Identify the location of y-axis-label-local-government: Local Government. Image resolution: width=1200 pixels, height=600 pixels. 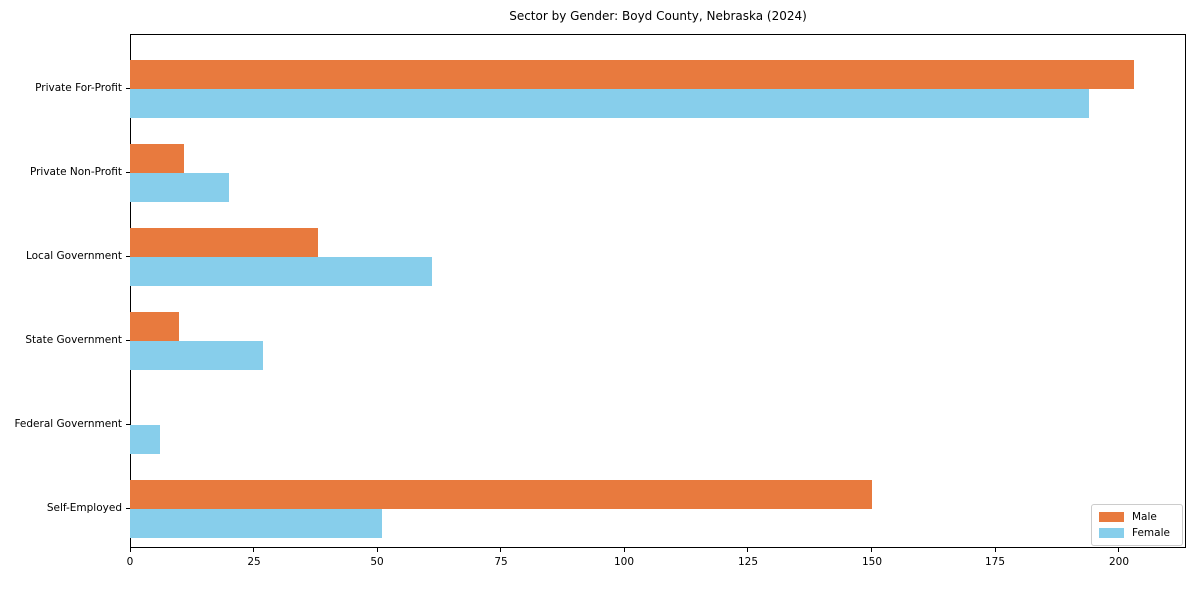
(73, 256).